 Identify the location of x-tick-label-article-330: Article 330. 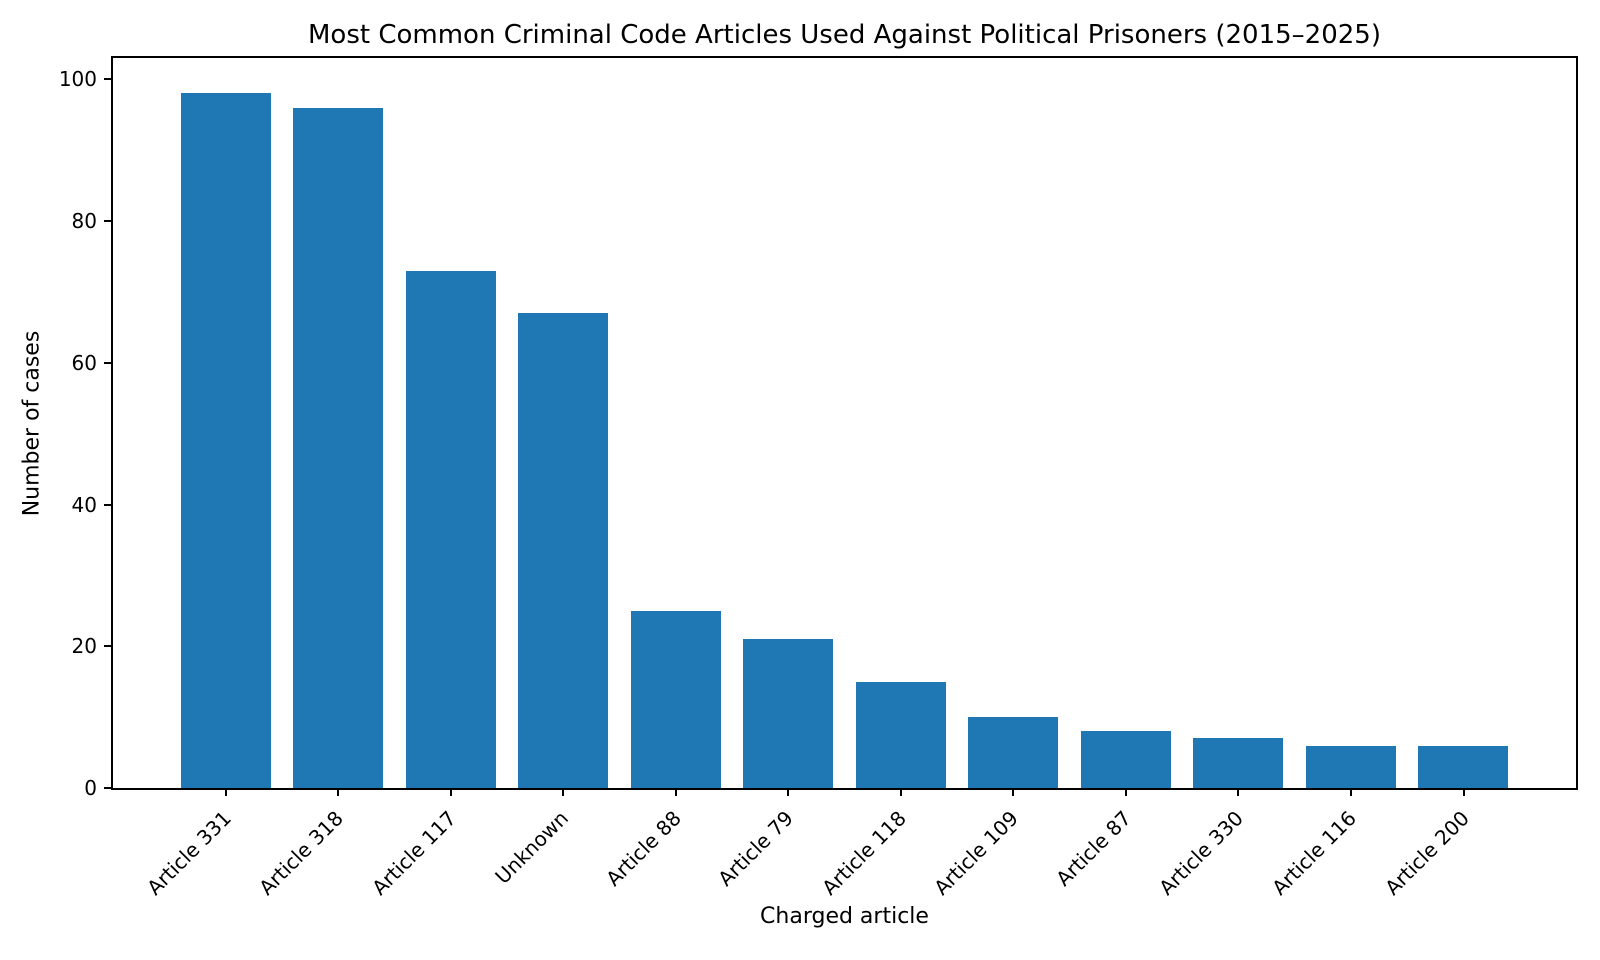
(1201, 853).